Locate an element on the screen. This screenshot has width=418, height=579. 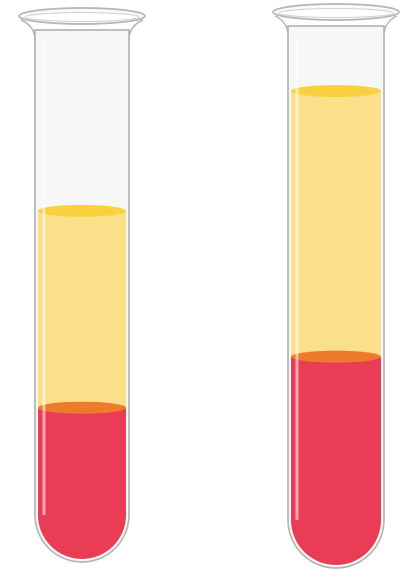
tube-rim-inner-left is located at coordinates (82, 17).